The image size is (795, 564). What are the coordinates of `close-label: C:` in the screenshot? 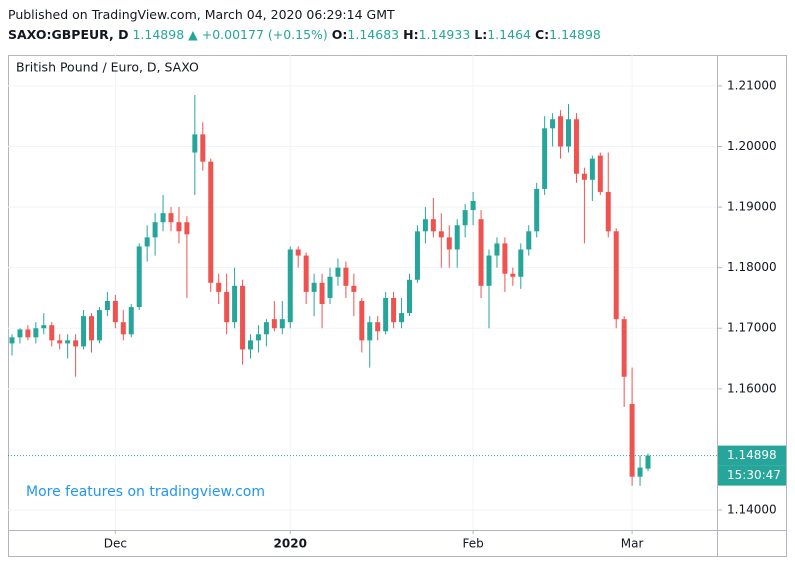 It's located at (542, 34).